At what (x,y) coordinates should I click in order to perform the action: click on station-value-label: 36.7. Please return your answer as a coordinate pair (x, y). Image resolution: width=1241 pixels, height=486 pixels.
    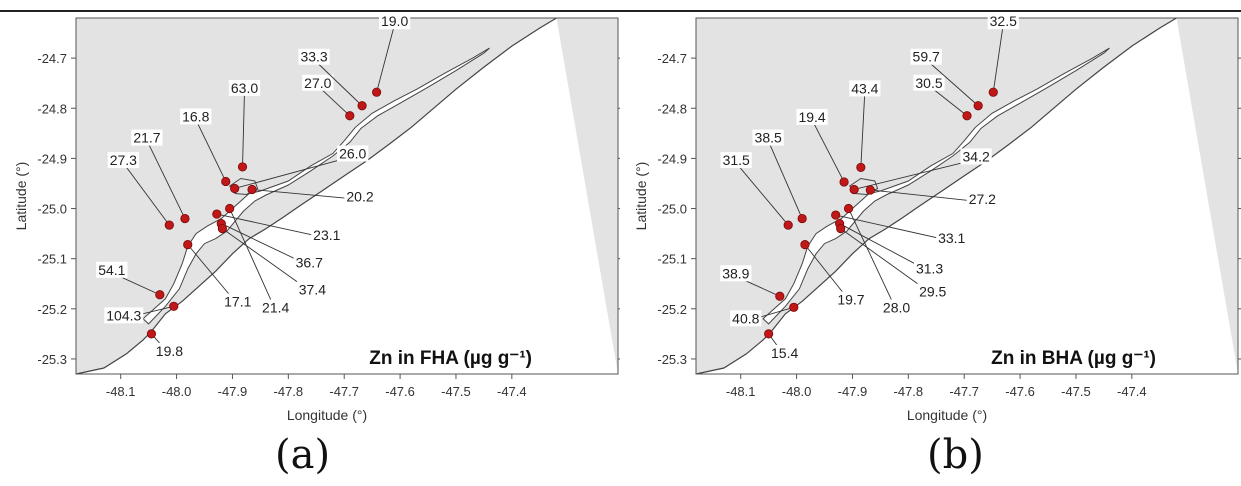
    Looking at the image, I should click on (309, 263).